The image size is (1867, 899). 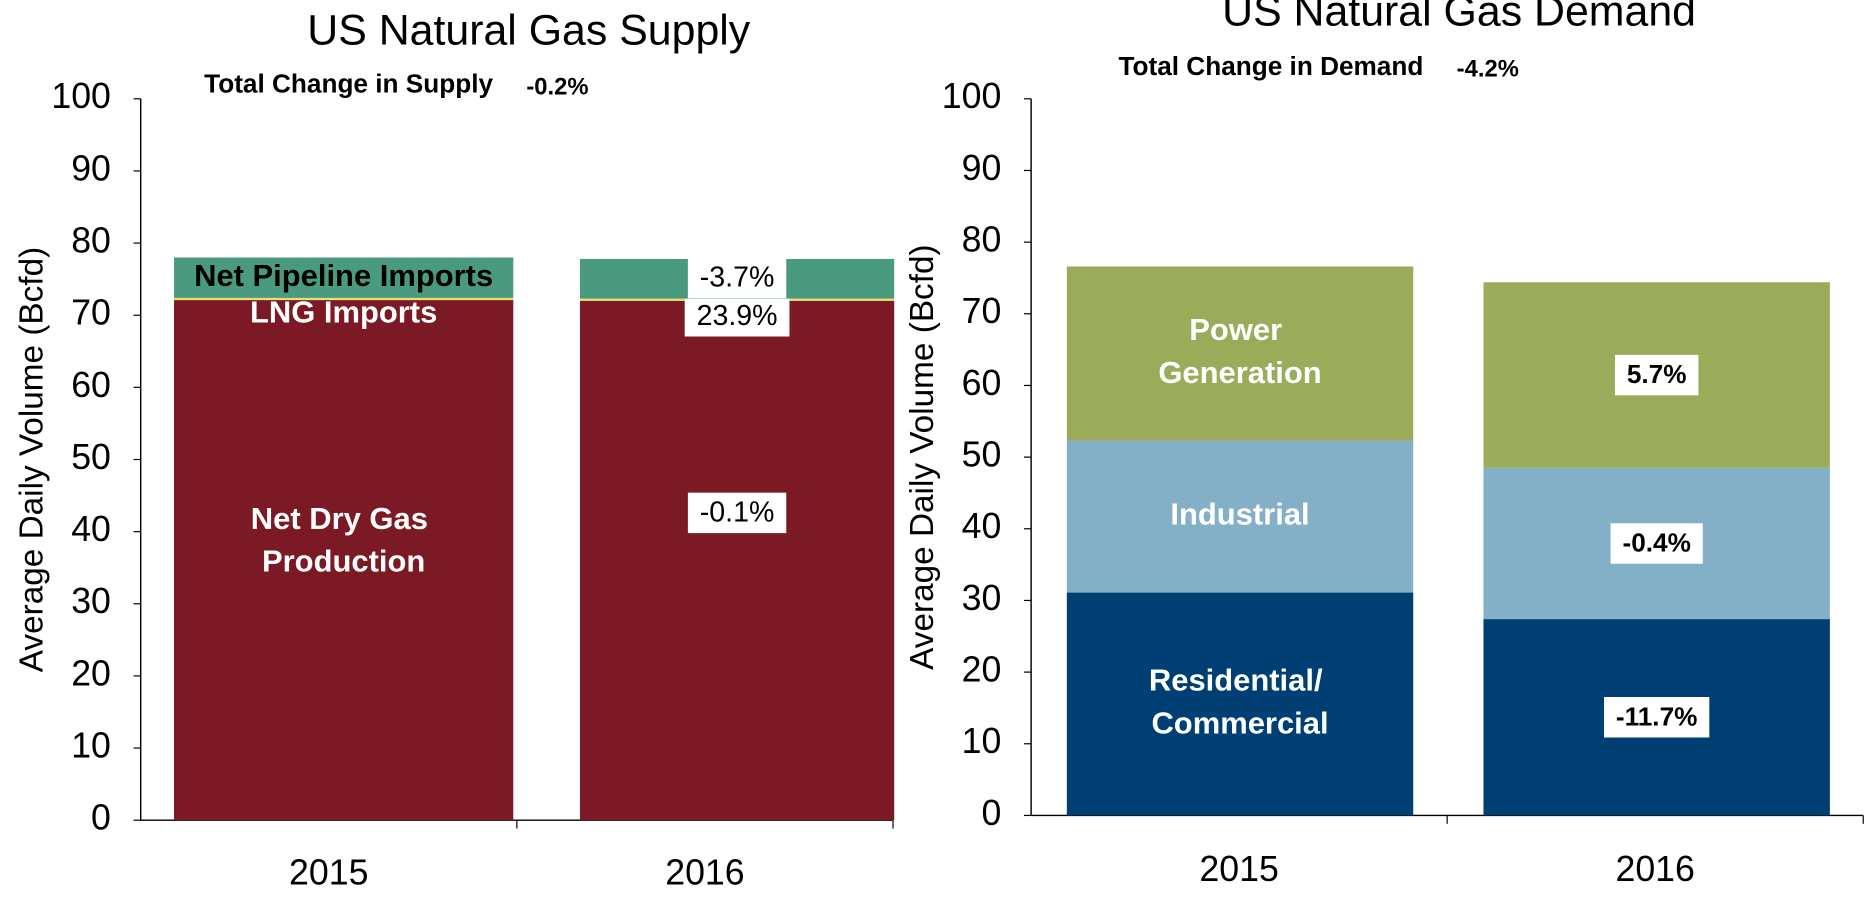 I want to click on total-change: -4.2%, so click(x=1488, y=69).